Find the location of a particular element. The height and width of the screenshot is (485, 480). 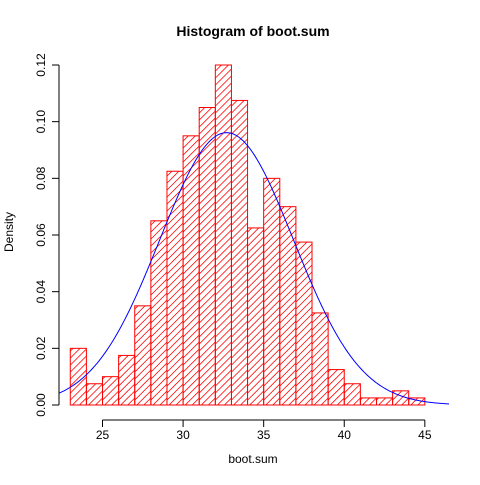

y-tick-label: 0.00 is located at coordinates (41, 405).